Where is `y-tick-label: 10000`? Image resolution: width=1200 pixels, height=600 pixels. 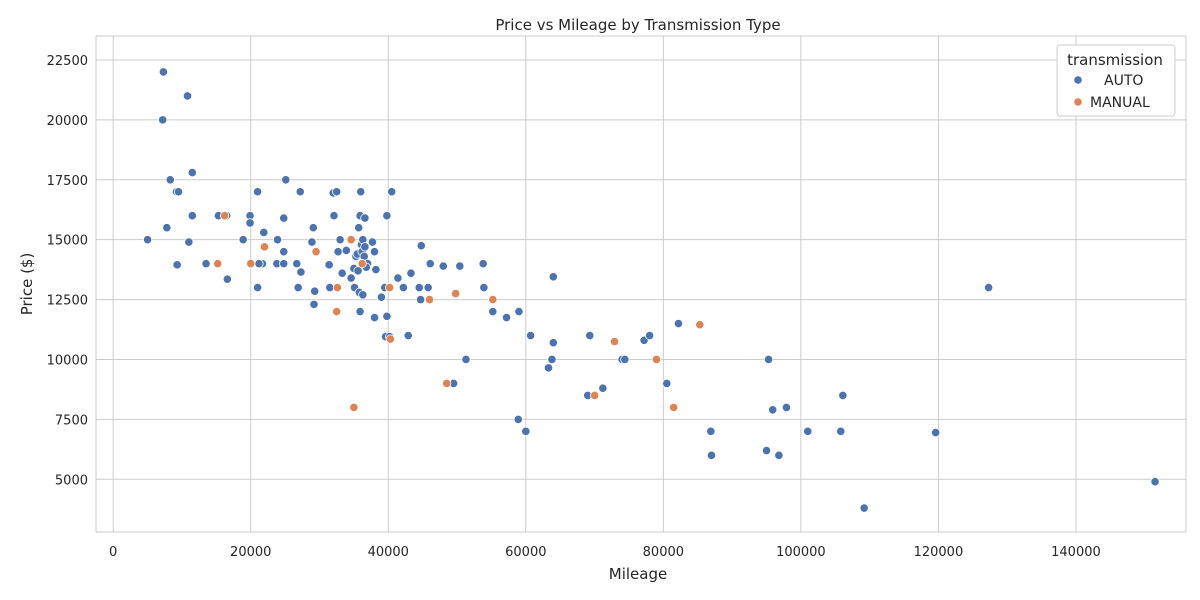 y-tick-label: 10000 is located at coordinates (67, 360).